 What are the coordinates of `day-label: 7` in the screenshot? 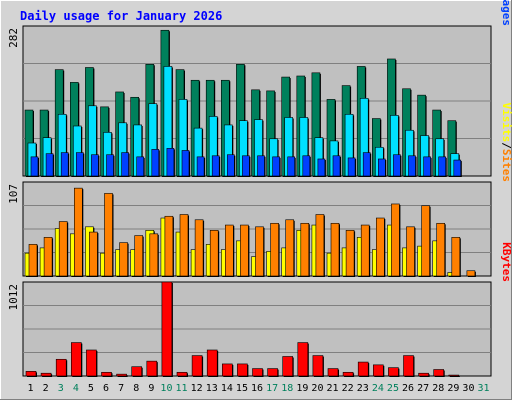 It's located at (121, 388).